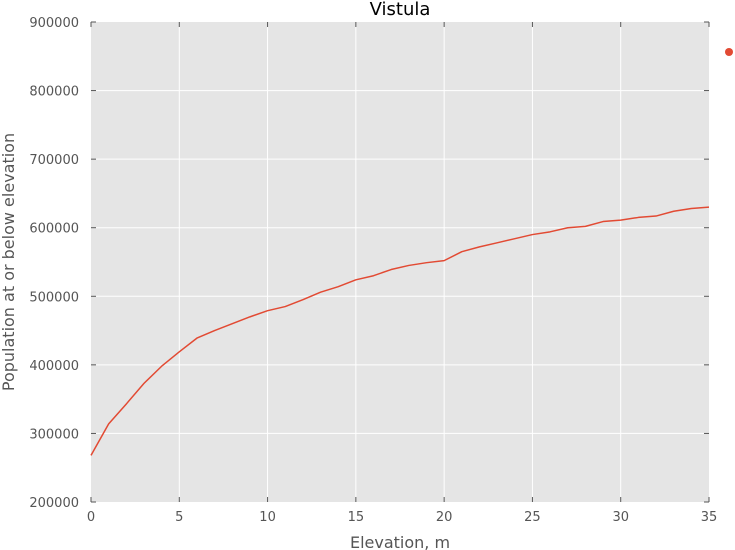 The height and width of the screenshot is (550, 735). What do you see at coordinates (54, 297) in the screenshot?
I see `y-tick-label: 500000` at bounding box center [54, 297].